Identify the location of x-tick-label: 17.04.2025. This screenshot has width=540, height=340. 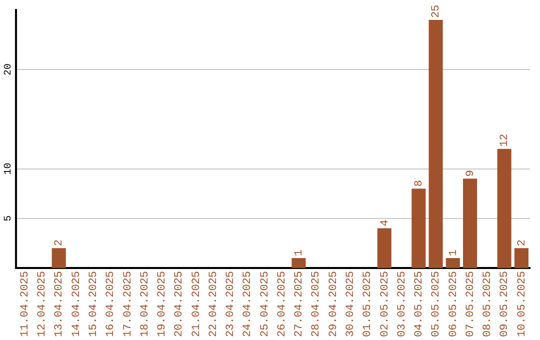
(128, 304).